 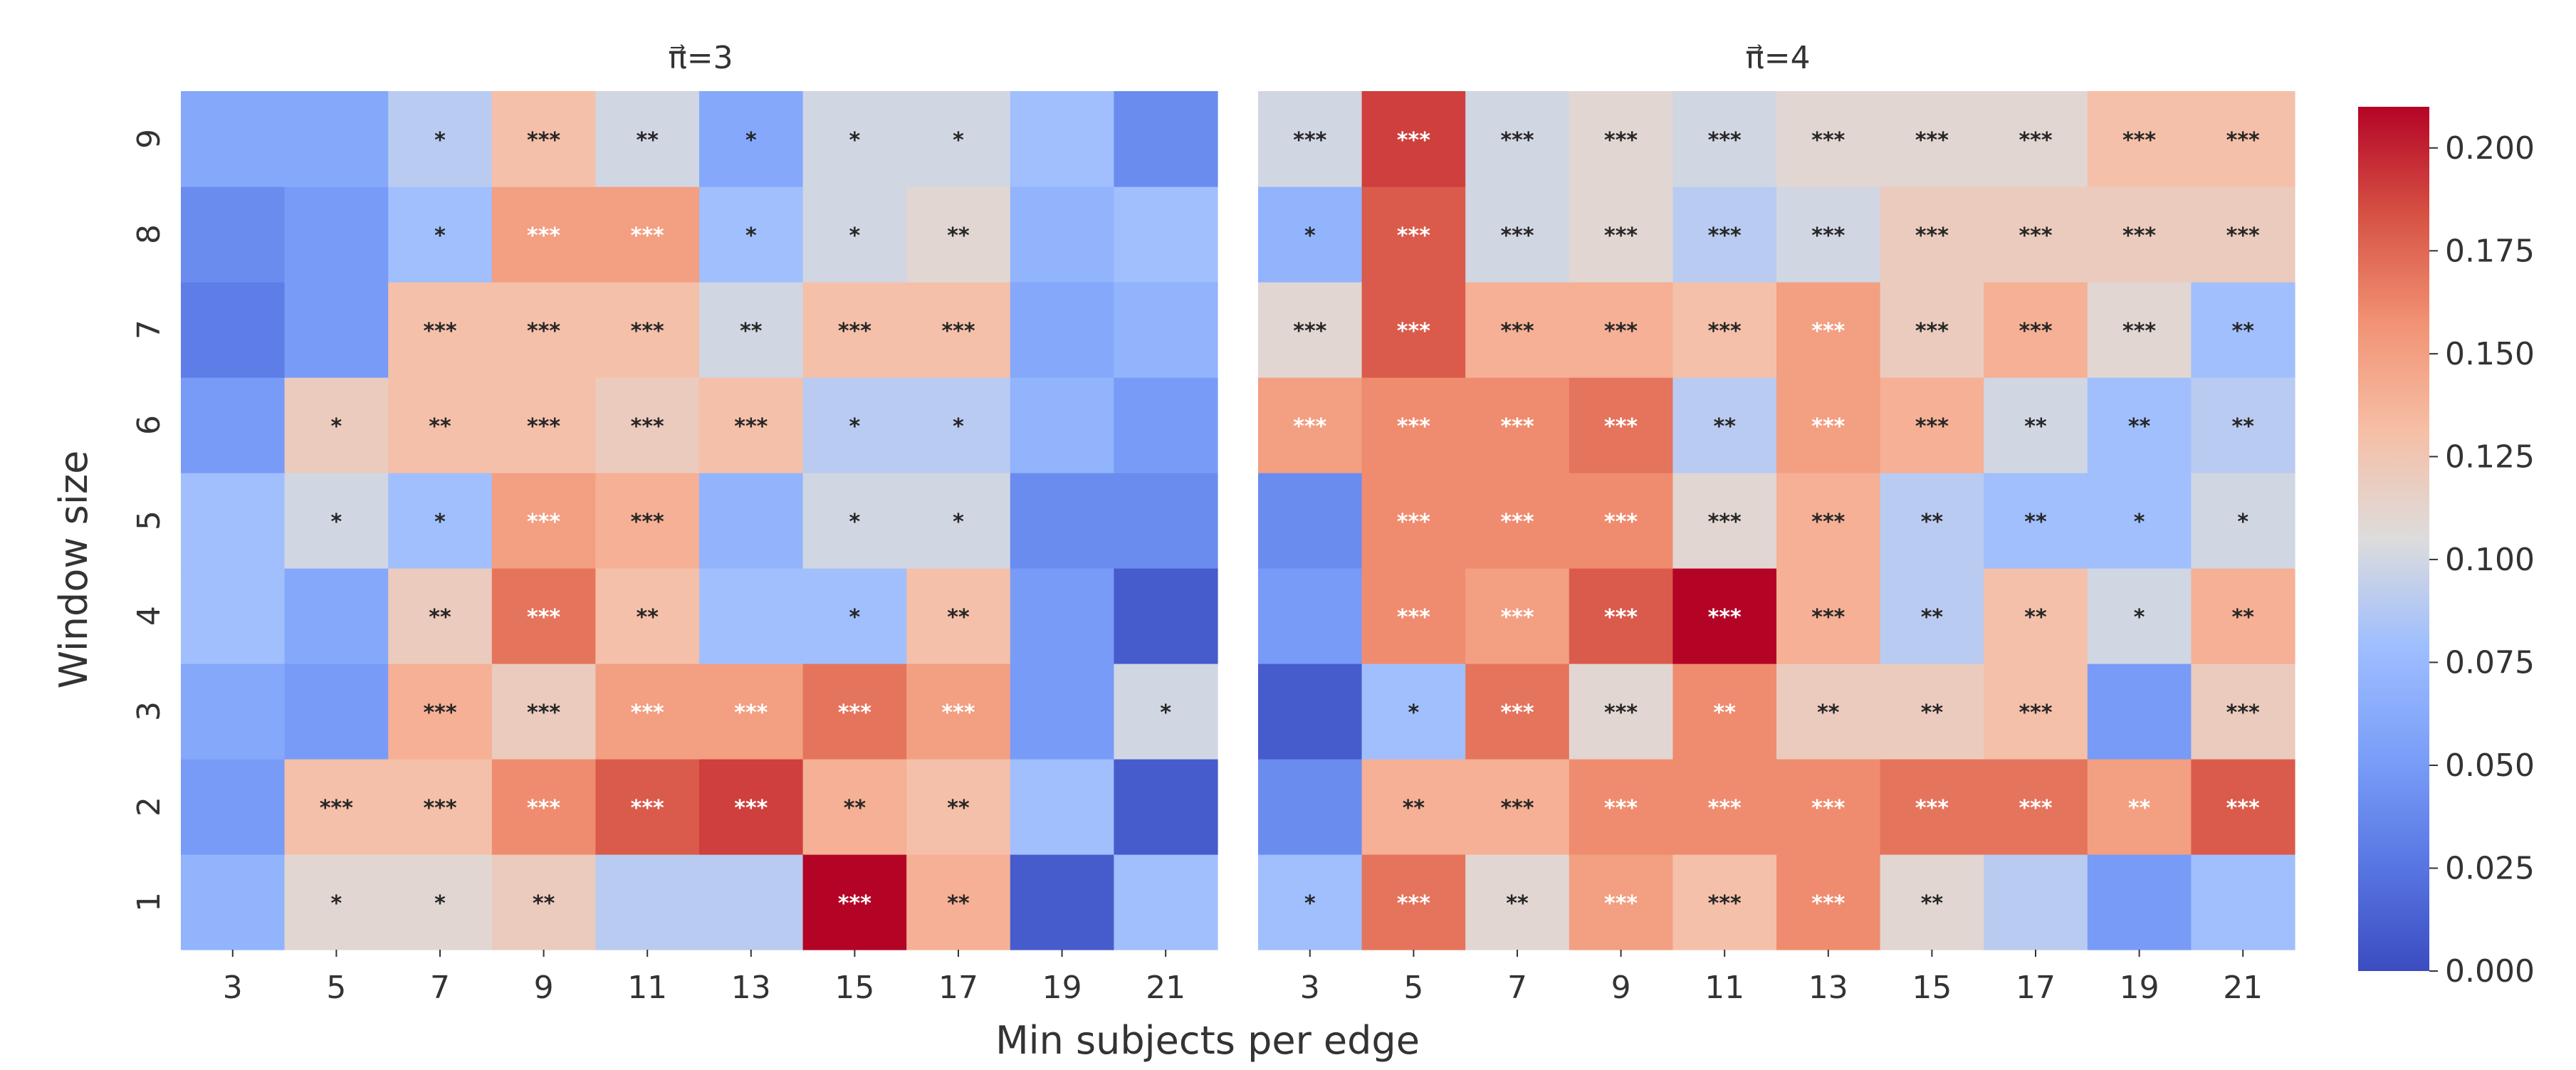 What do you see at coordinates (2490, 354) in the screenshot?
I see `colorbar-tick-label: 0.150` at bounding box center [2490, 354].